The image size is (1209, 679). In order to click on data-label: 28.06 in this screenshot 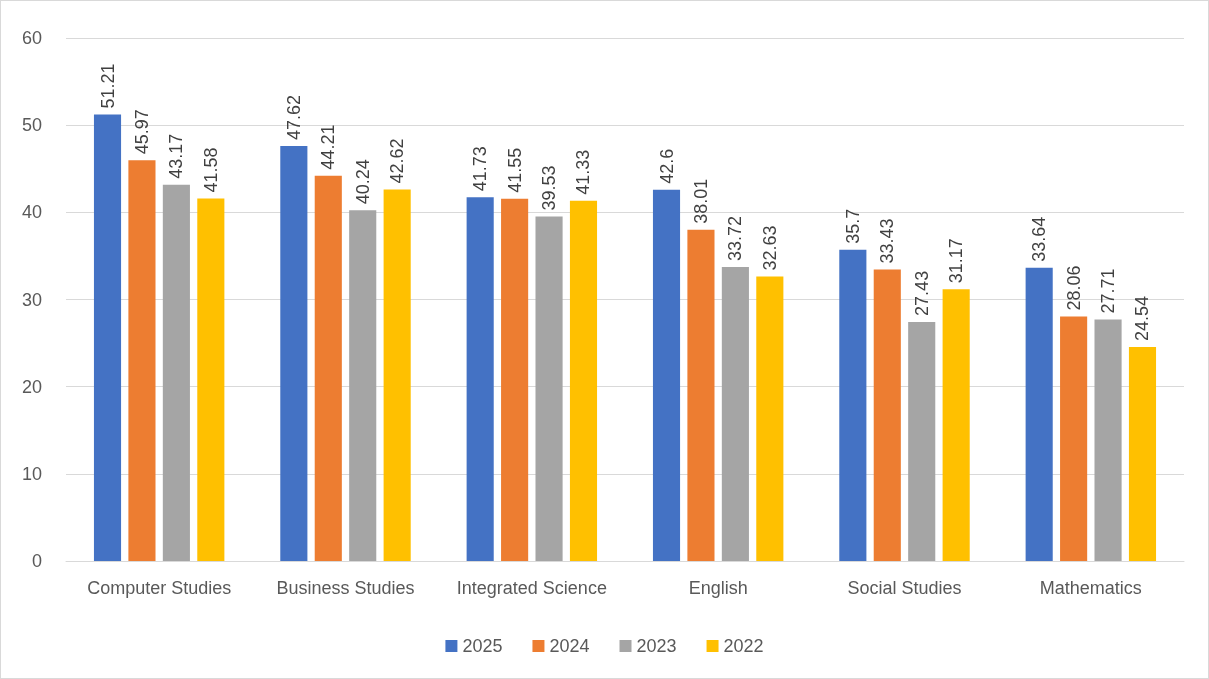, I will do `click(1073, 288)`.